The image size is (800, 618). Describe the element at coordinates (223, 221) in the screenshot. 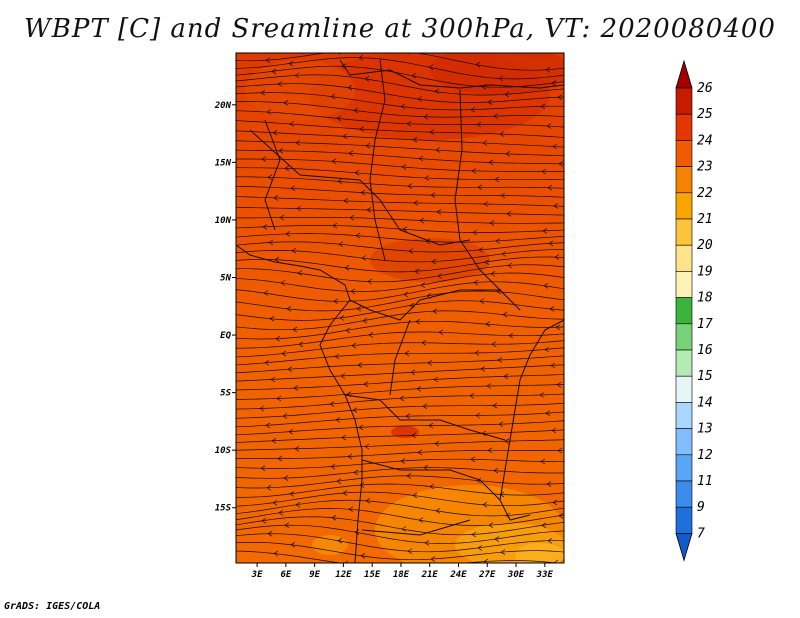

I see `lat-tick-label: 10N` at that location.